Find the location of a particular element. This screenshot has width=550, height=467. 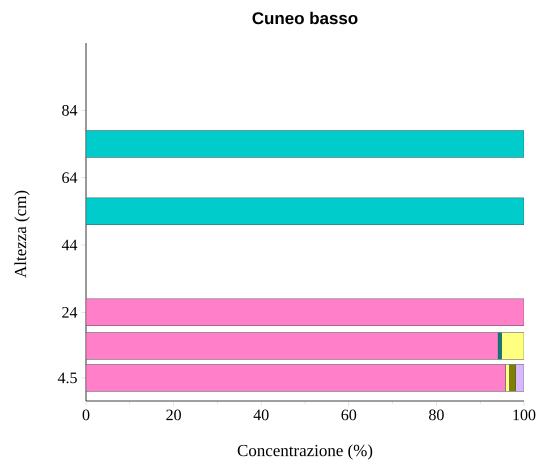

x-tick-label: 80 is located at coordinates (436, 415).